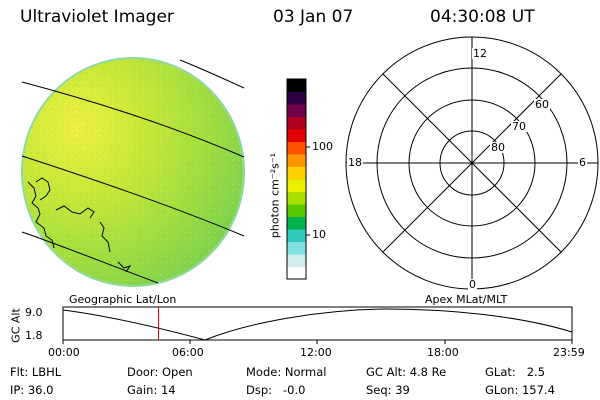 The height and width of the screenshot is (400, 600). I want to click on mode-readout: Mode: Normal, so click(286, 372).